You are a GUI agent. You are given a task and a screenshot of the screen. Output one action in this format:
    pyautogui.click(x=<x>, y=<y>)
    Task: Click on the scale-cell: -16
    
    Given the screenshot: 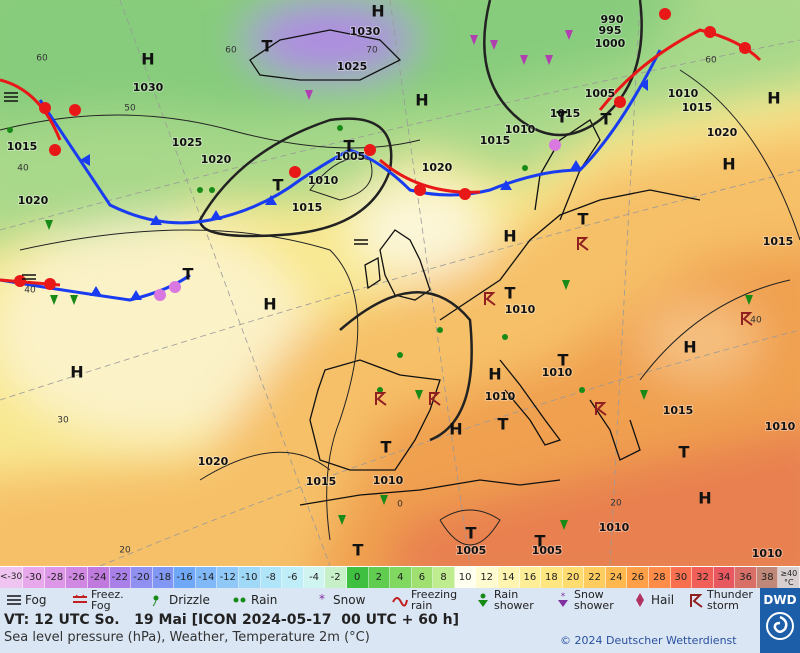 What is the action you would take?
    pyautogui.click(x=185, y=577)
    